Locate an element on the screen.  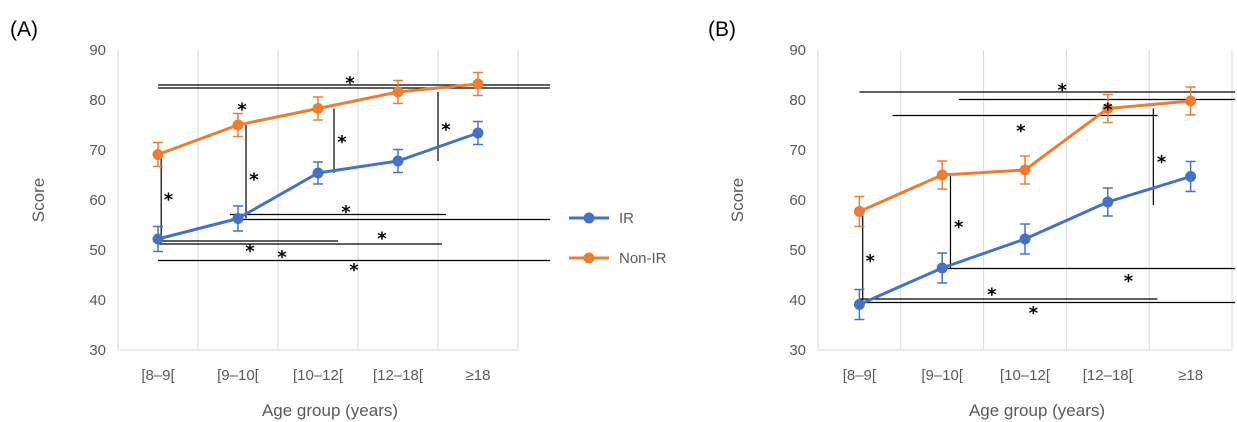
panel-label: (A) is located at coordinates (24, 29).